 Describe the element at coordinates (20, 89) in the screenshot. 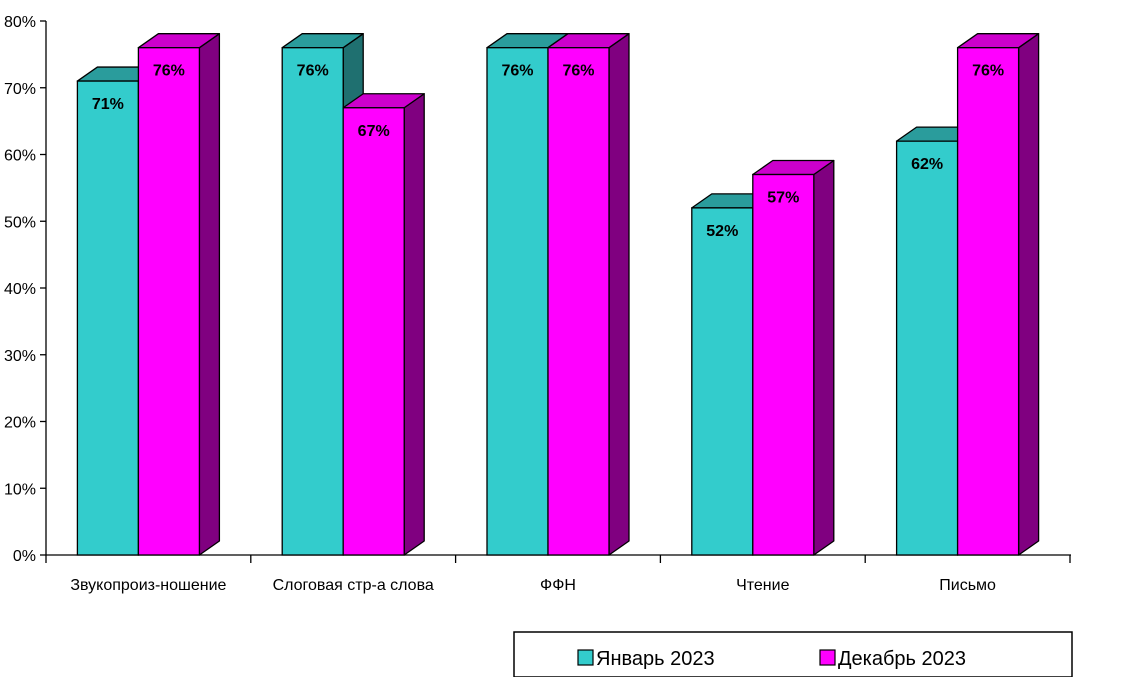

I see `y-tick-label: 70%` at that location.